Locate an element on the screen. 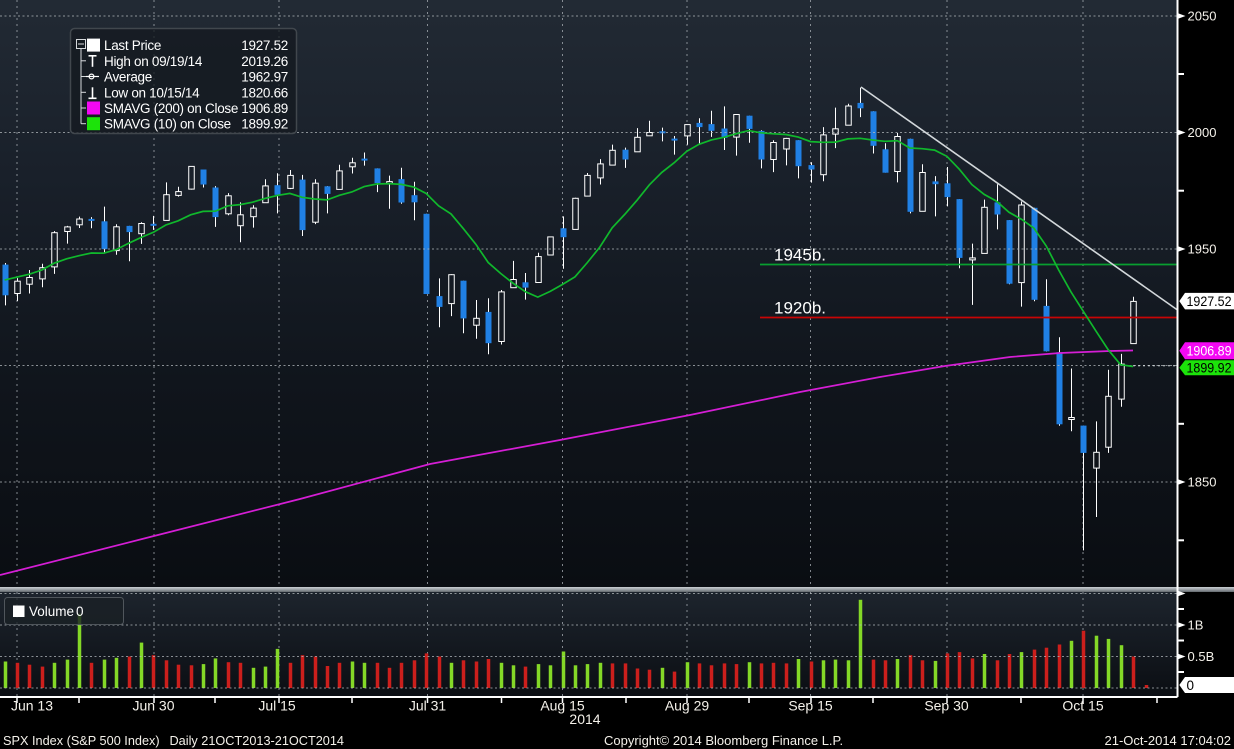 This screenshot has width=1234, height=749. svg-text: Jun 30 is located at coordinates (153, 706).